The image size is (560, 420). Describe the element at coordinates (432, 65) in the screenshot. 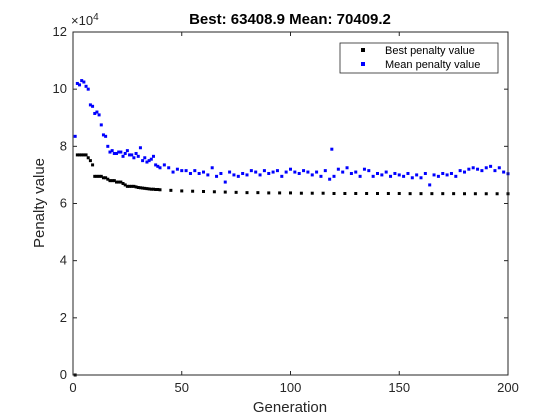

I see `legend-label-mean: Mean penalty value` at that location.